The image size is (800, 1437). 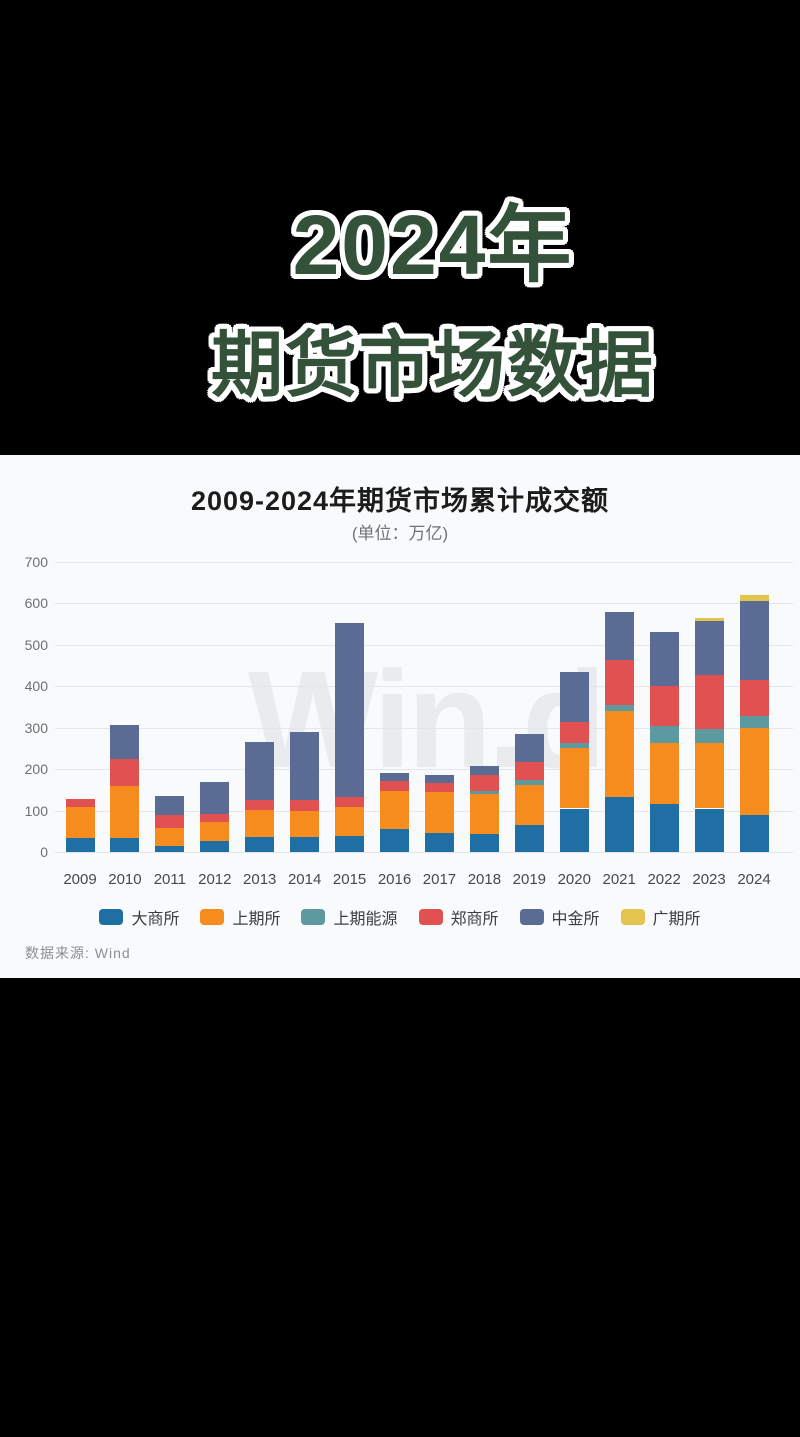 What do you see at coordinates (395, 810) in the screenshot?
I see `bar-segment-2016-上期所` at bounding box center [395, 810].